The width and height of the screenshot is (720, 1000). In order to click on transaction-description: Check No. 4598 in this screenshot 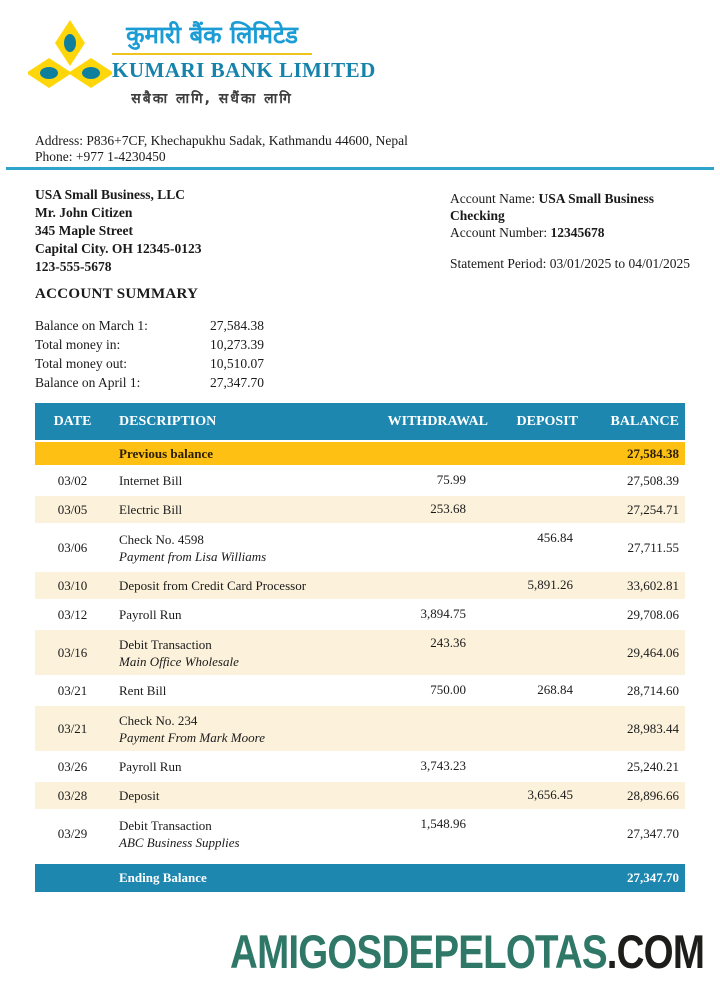, I will do `click(161, 539)`.